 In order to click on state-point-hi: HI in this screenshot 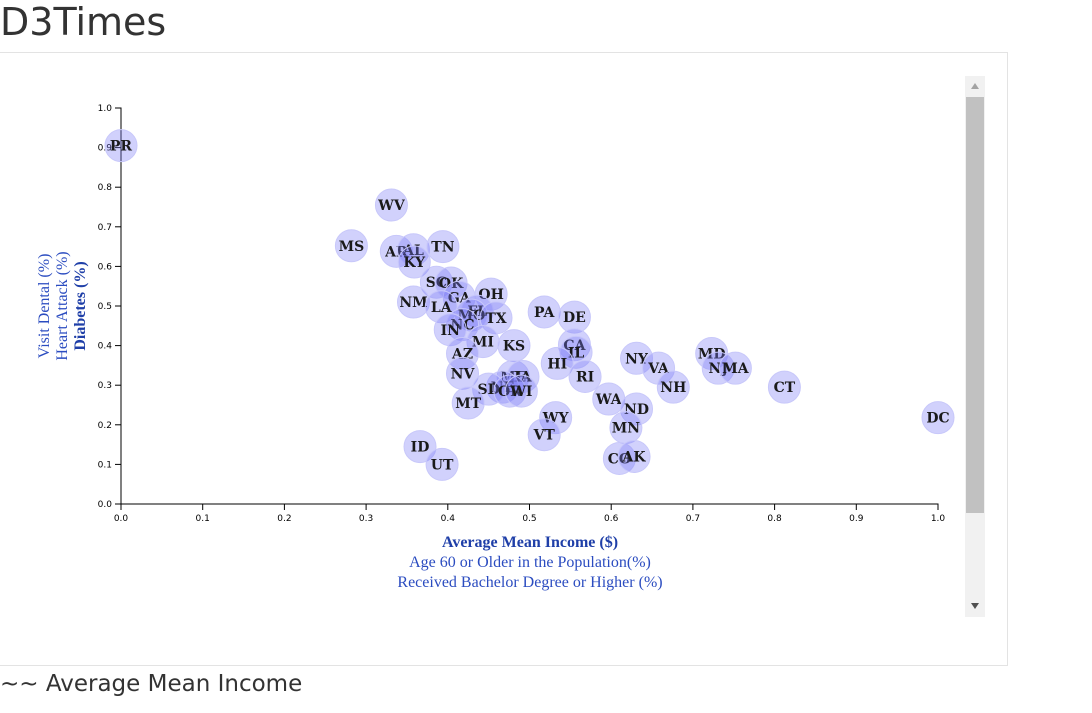, I will do `click(557, 363)`.